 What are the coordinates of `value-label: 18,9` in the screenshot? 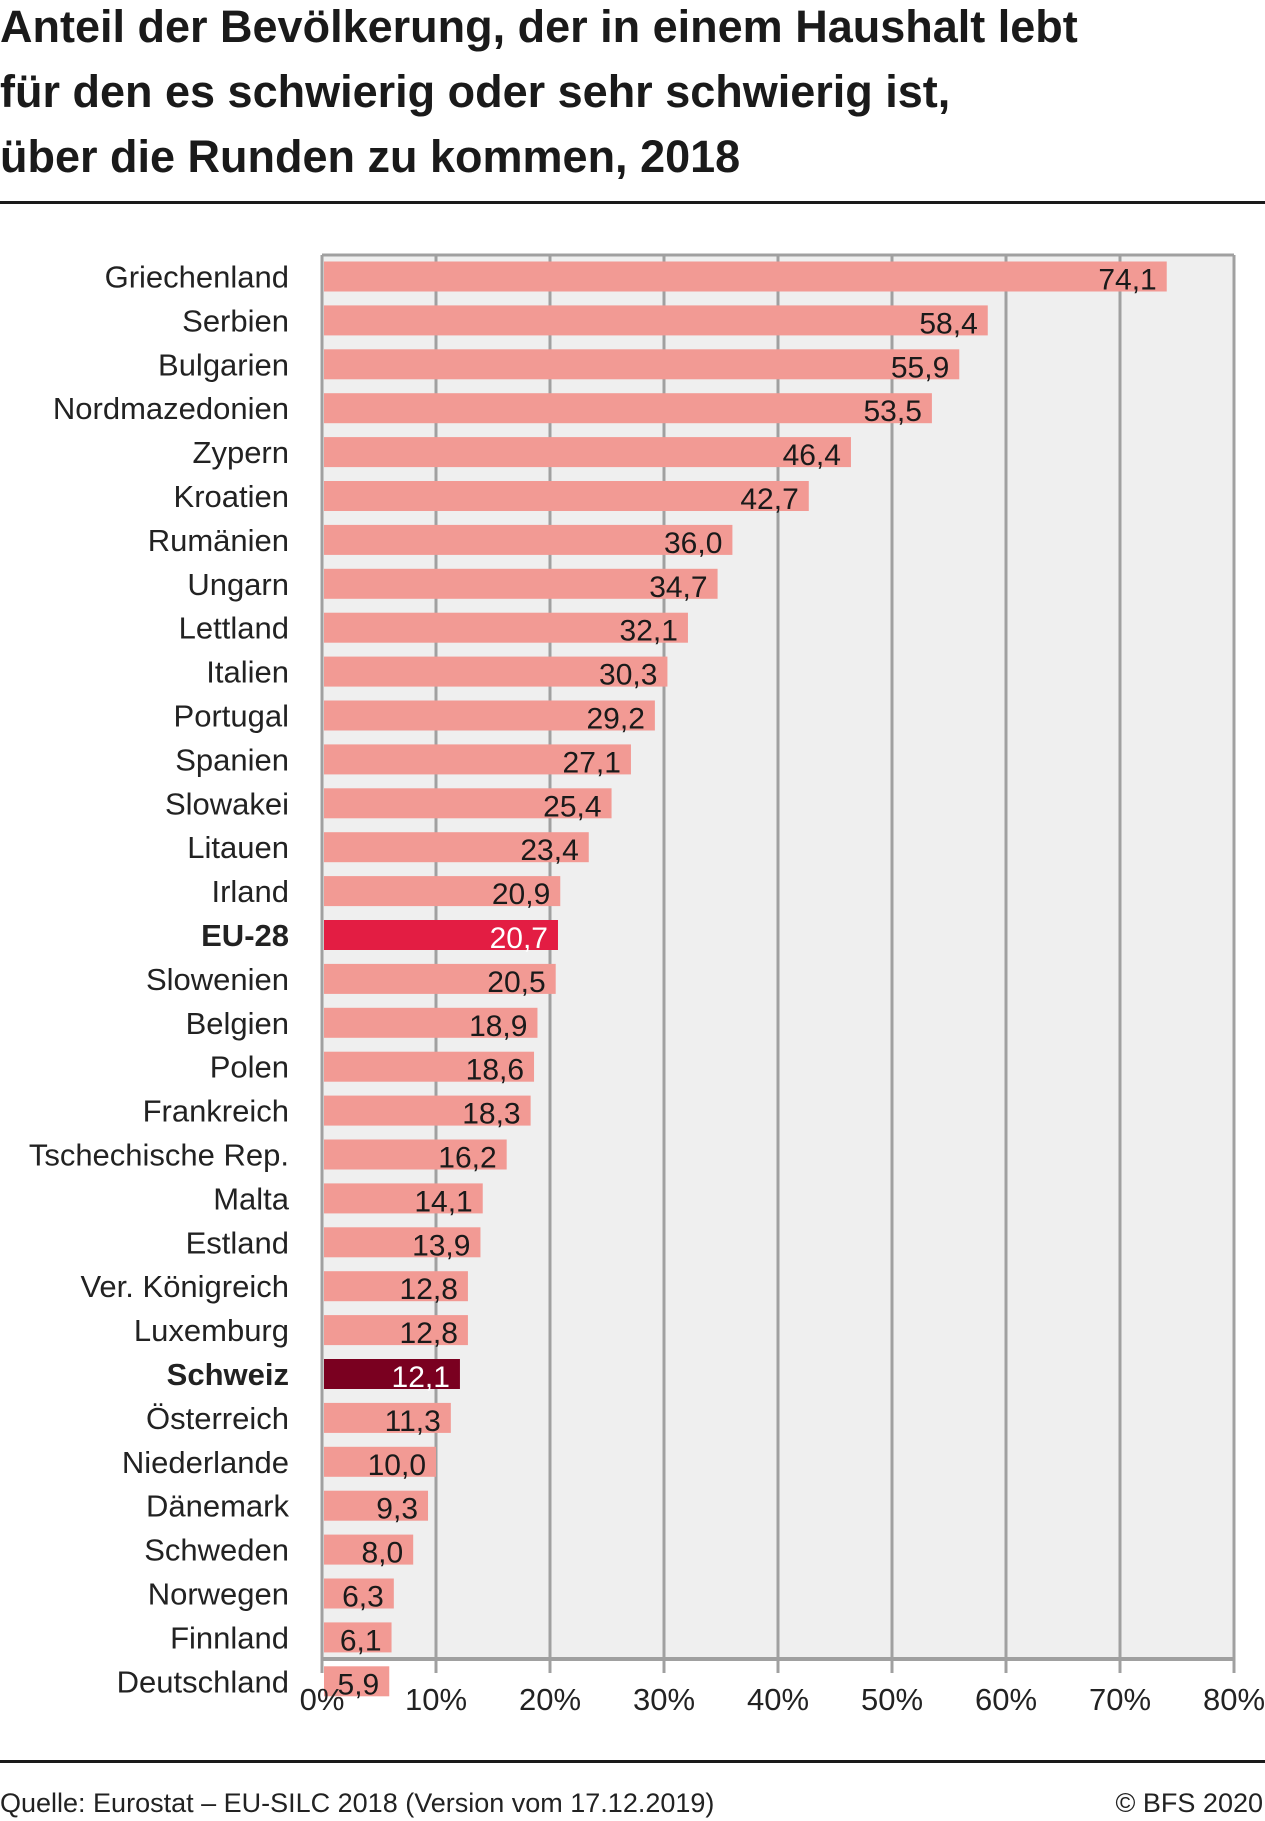 It's located at (498, 1026).